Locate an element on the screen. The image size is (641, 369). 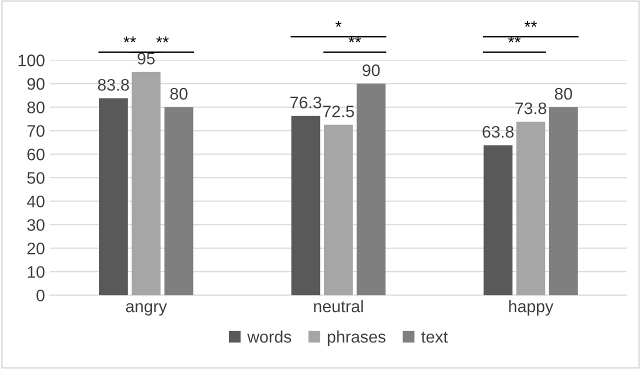
legend-label: phrases is located at coordinates (357, 338).